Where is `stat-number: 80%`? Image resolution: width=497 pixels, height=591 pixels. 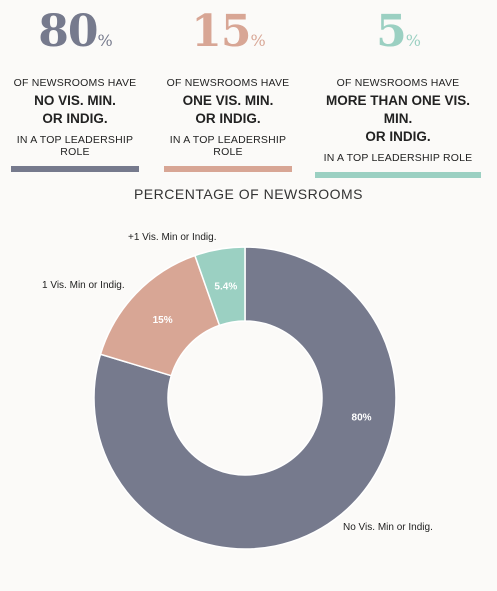 stat-number: 80% is located at coordinates (75, 31).